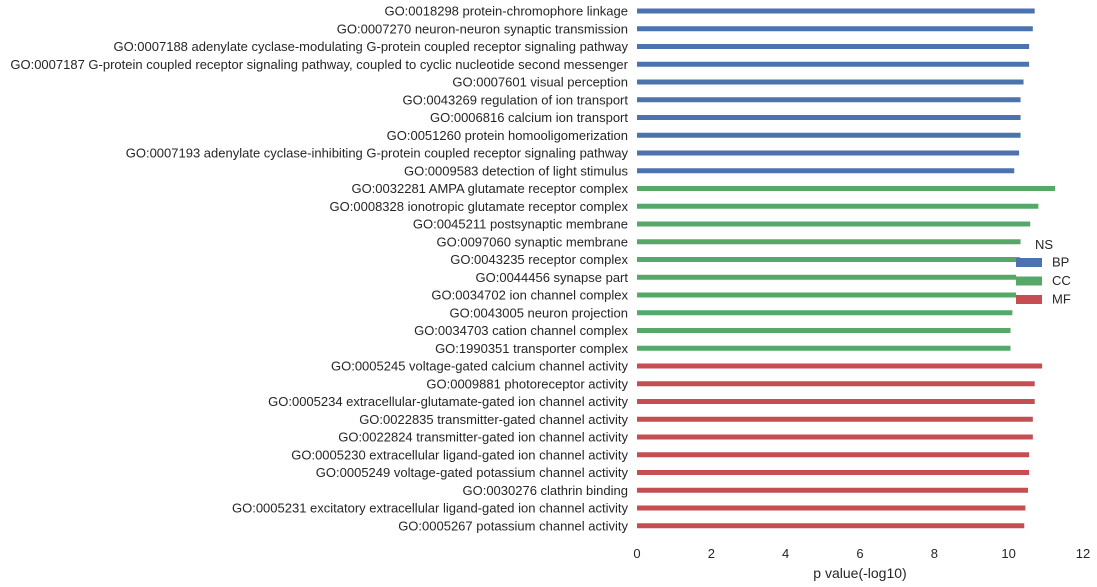 The height and width of the screenshot is (587, 1097). Describe the element at coordinates (520, 224) in the screenshot. I see `category-label: GO:0045211 postsynaptic membrane` at that location.